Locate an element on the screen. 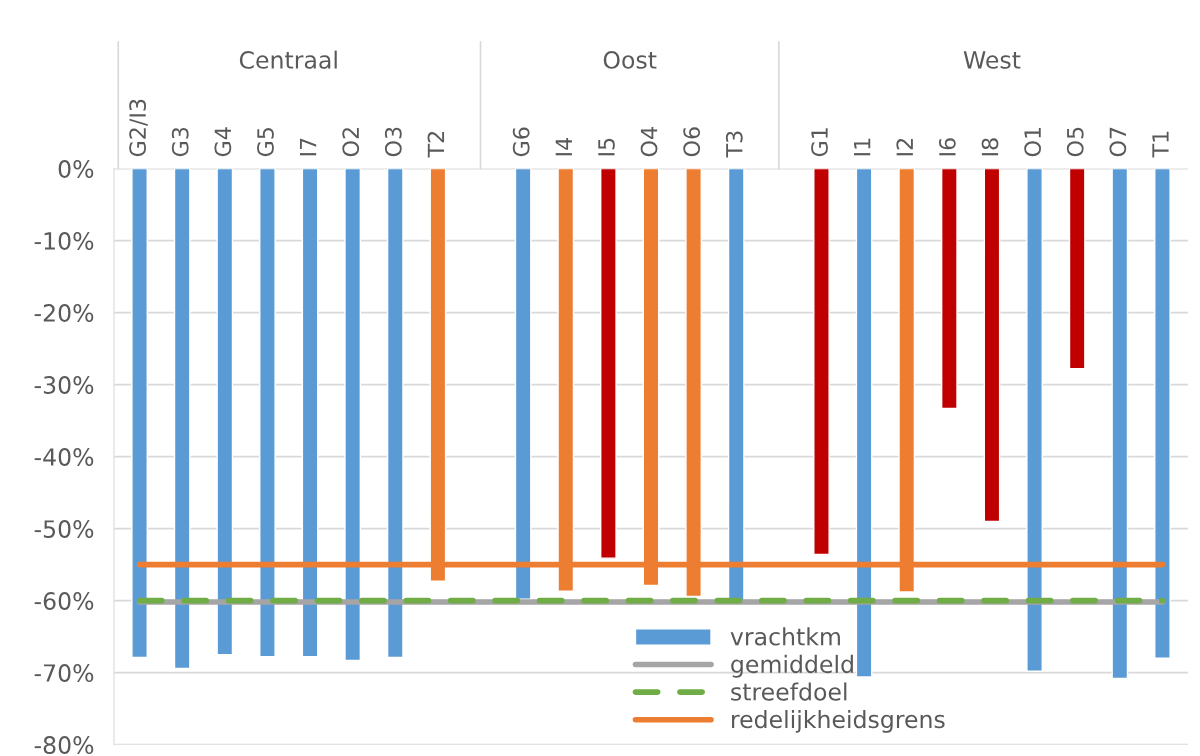  x-tick-label: G5 is located at coordinates (265, 142).